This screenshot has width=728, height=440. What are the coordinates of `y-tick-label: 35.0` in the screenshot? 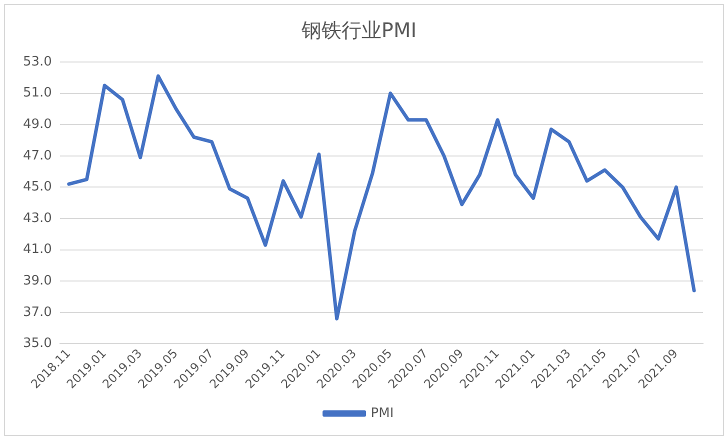 It's located at (37, 344).